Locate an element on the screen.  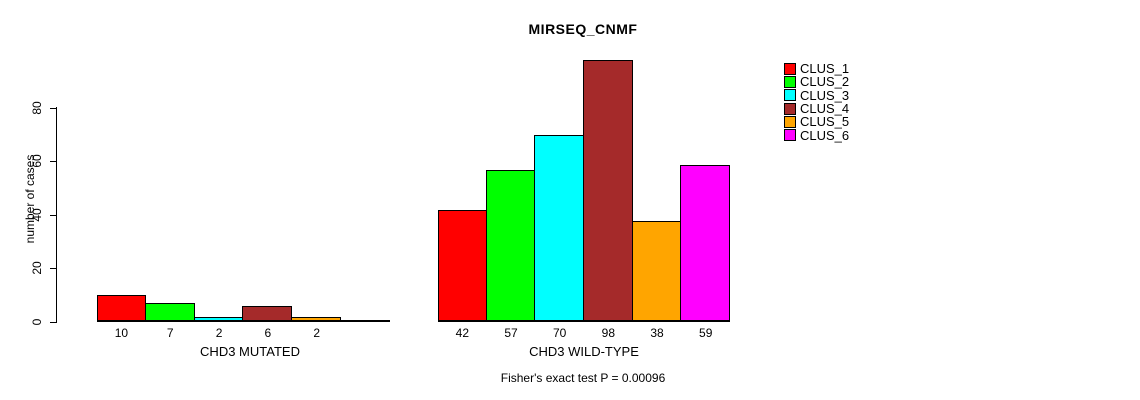
legend-item: CLUS_6 is located at coordinates (817, 135).